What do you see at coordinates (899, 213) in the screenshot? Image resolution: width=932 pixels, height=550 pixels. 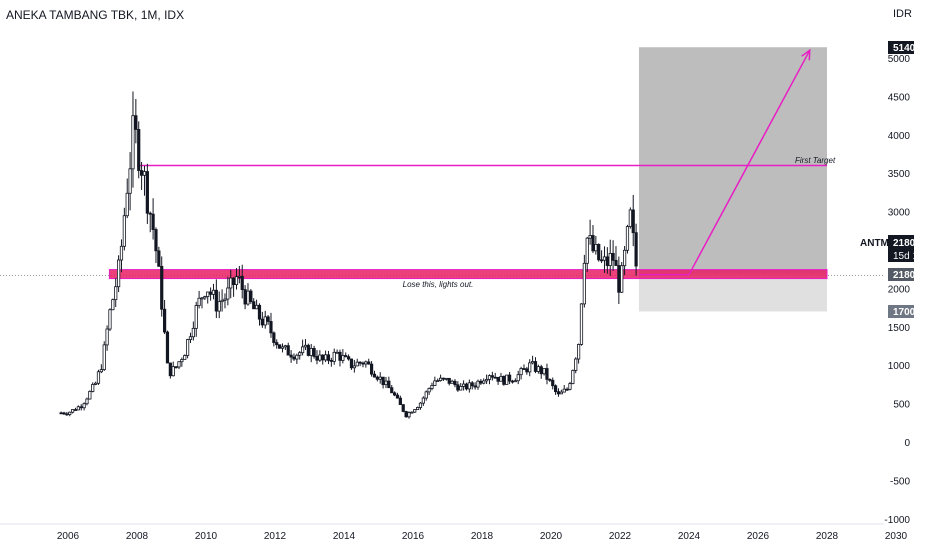 I see `y-tick-label: 3000` at bounding box center [899, 213].